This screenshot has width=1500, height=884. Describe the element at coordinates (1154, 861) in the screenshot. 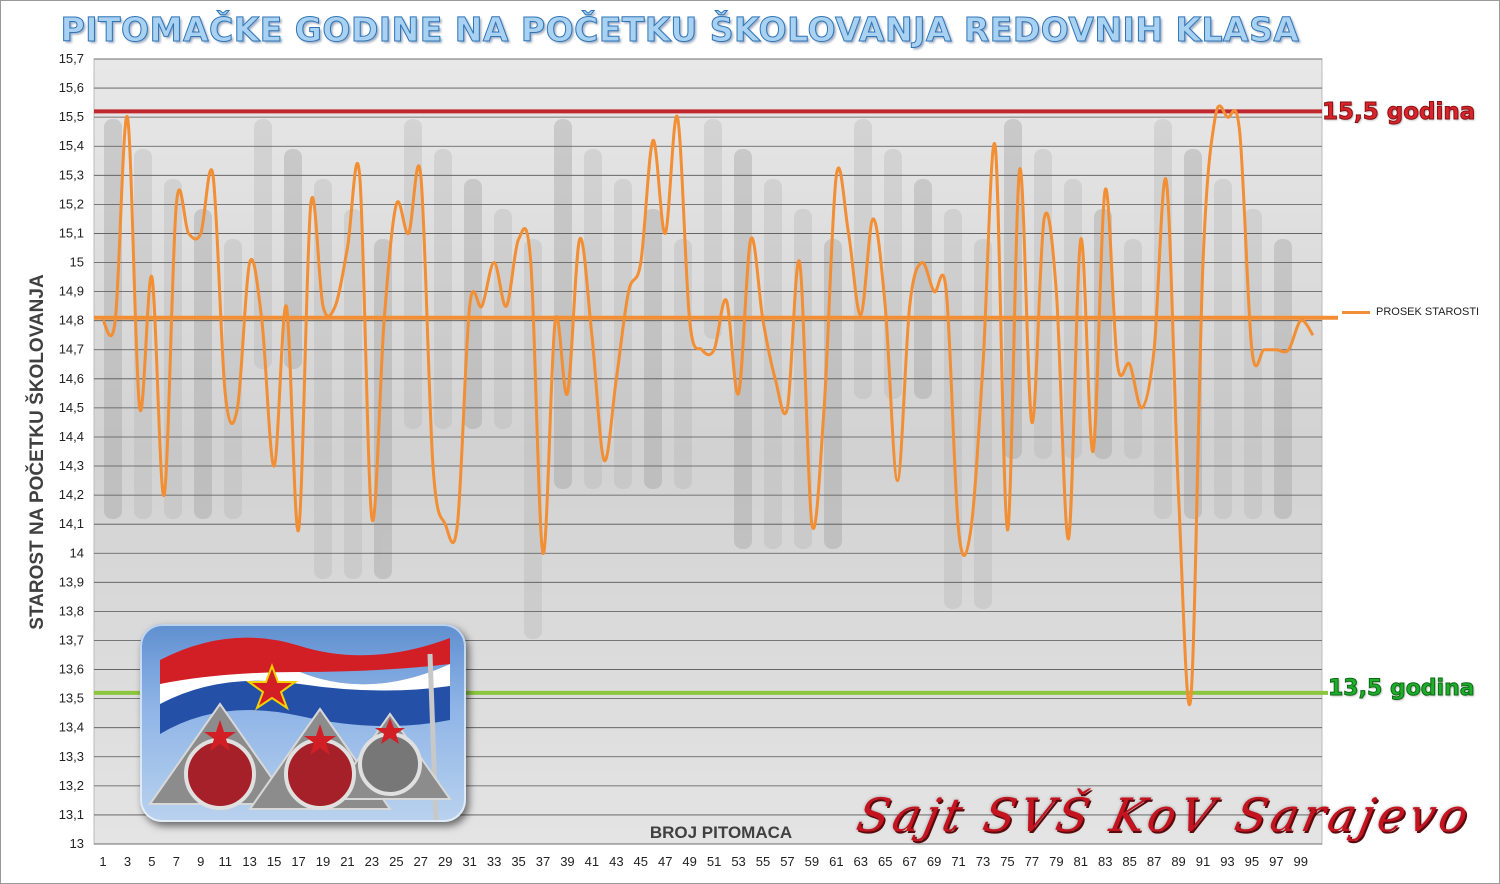

I see `x-tick-label: 87` at that location.